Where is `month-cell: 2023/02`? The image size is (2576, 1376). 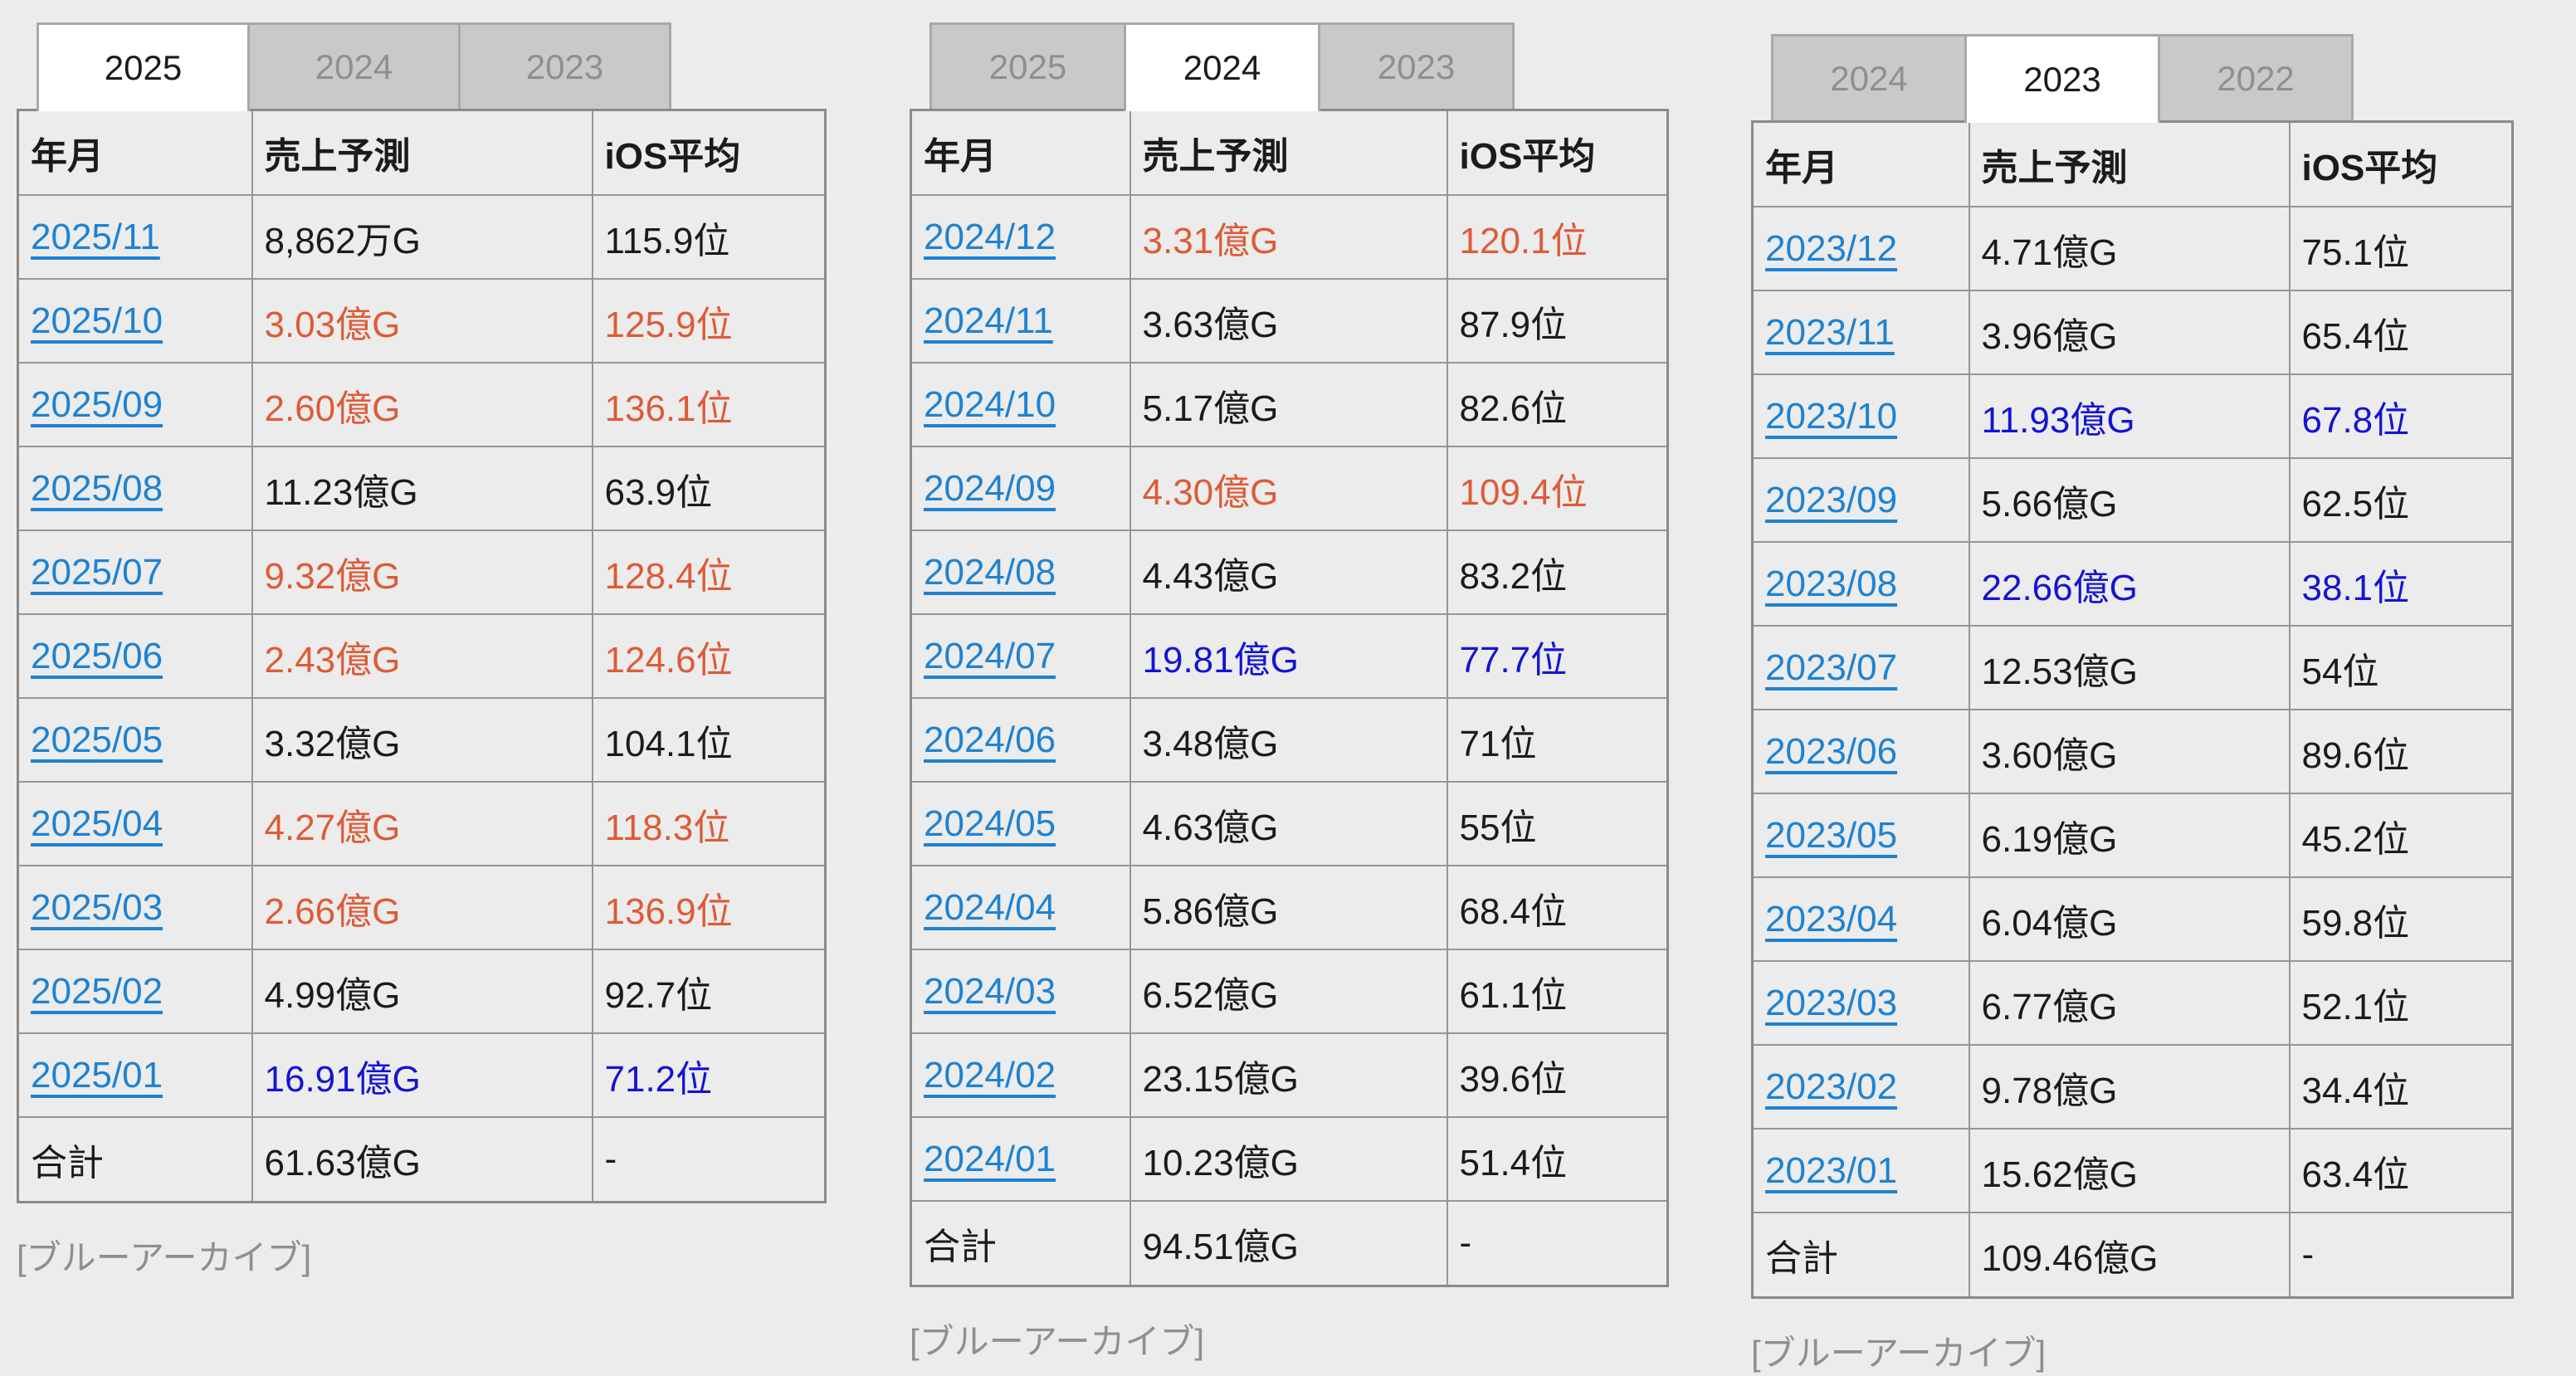
month-cell: 2023/02 is located at coordinates (1860, 1087).